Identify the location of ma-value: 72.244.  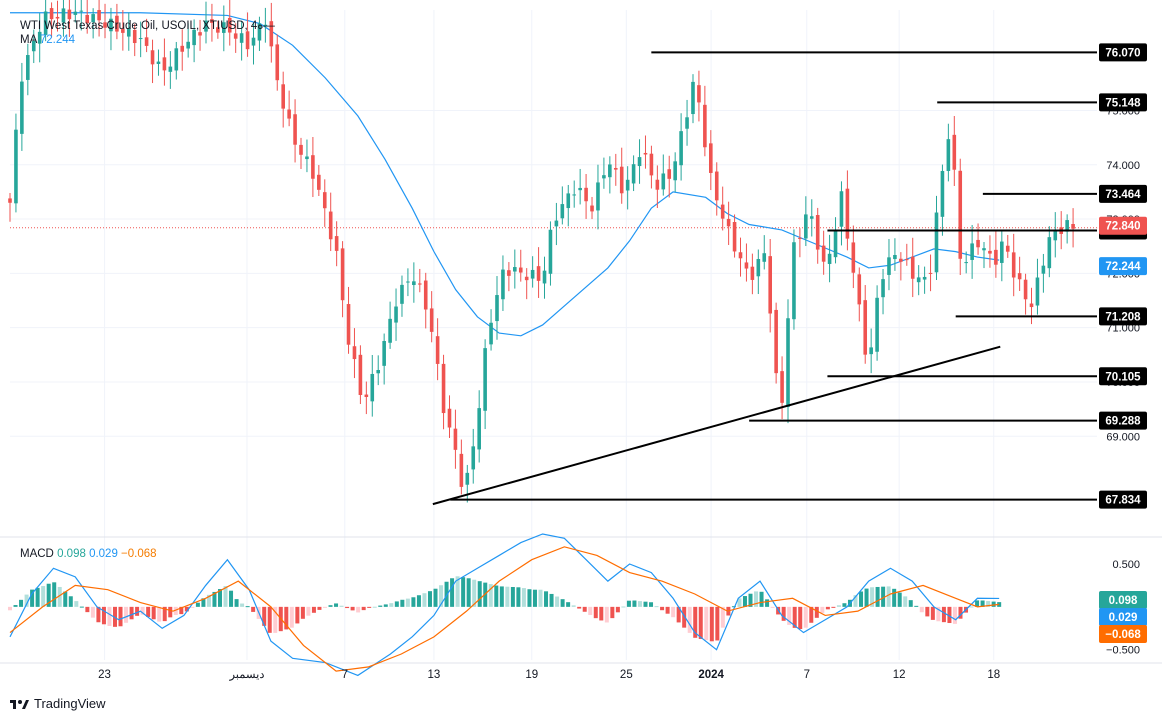
(57, 40).